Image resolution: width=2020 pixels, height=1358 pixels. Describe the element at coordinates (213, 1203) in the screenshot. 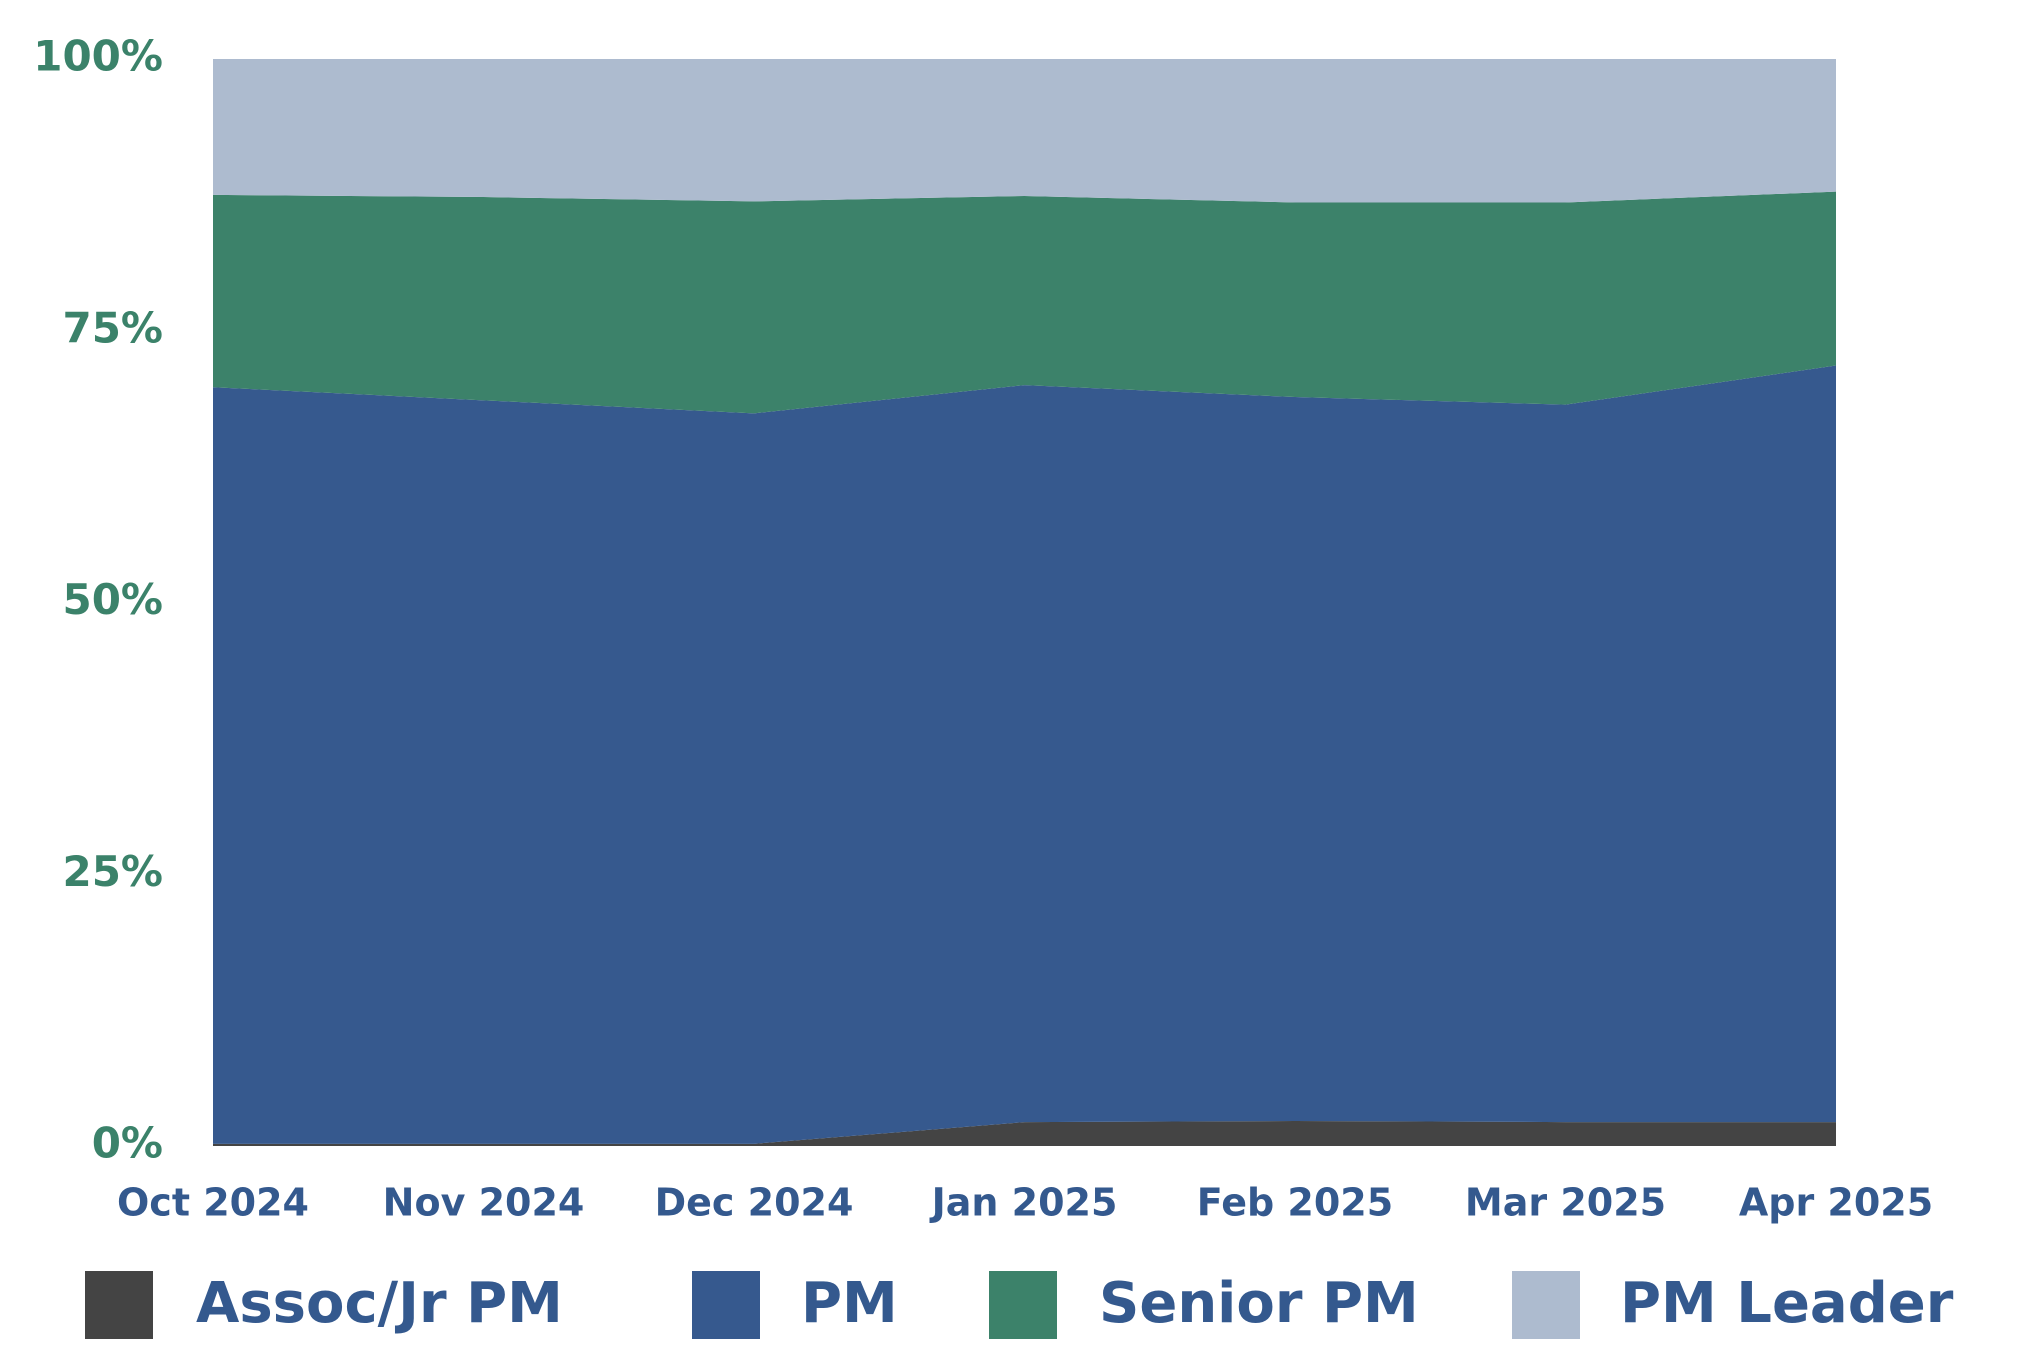

I see `x-tick-label: Oct 2024` at that location.